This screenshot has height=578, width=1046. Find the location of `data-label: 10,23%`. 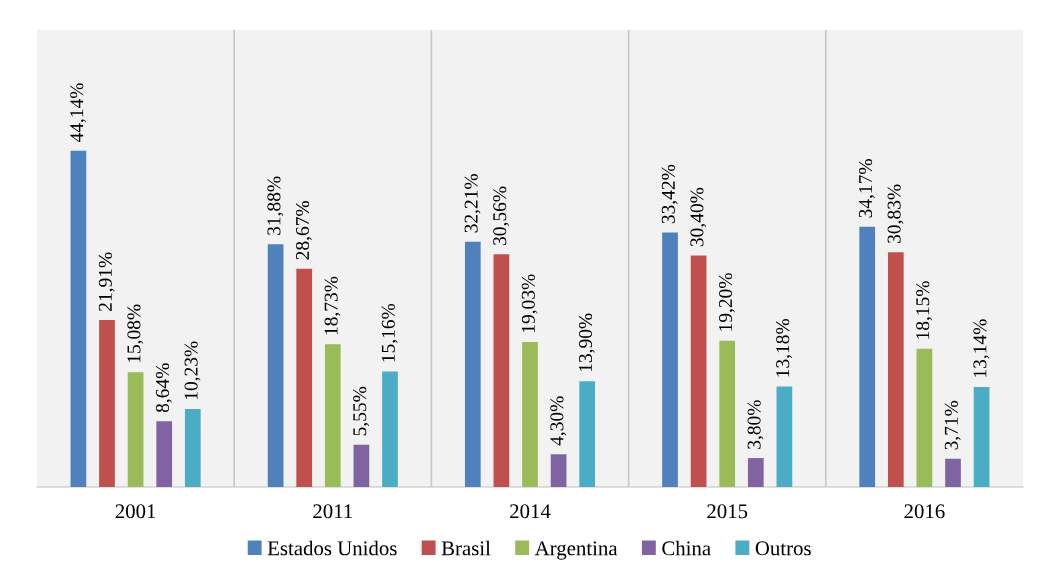

data-label: 10,23% is located at coordinates (192, 370).